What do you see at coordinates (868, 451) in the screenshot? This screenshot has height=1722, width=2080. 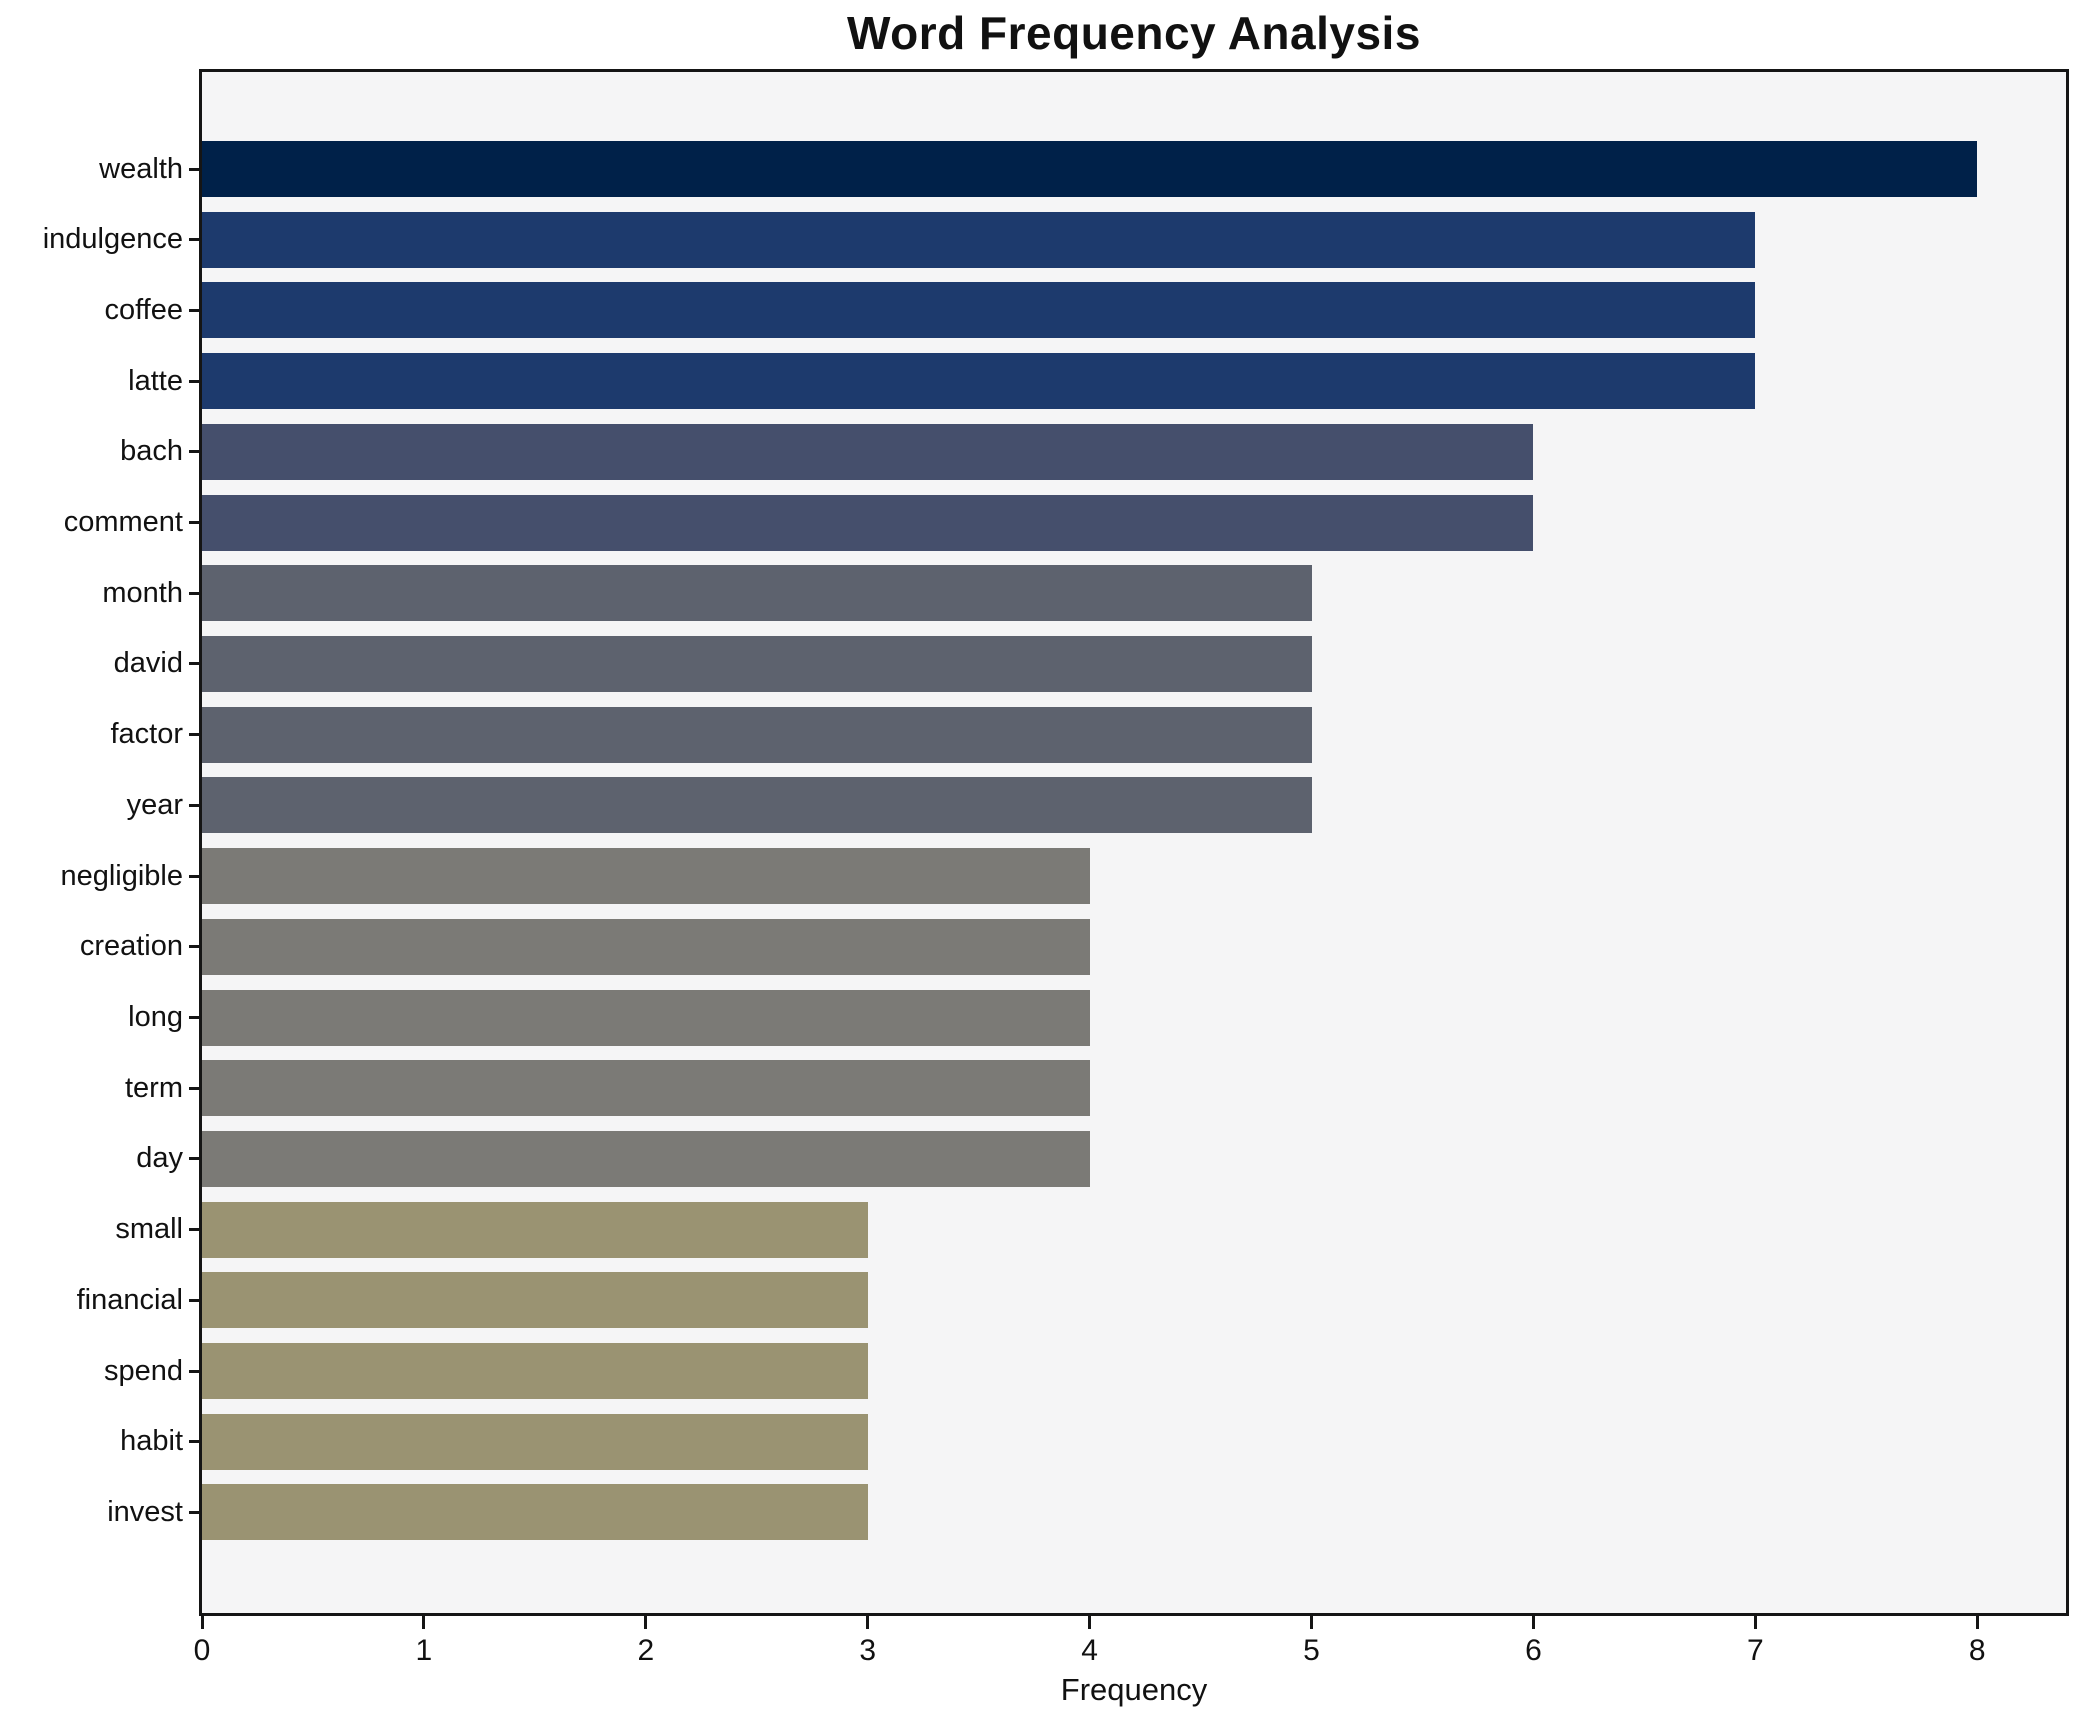 I see `bar-bach` at bounding box center [868, 451].